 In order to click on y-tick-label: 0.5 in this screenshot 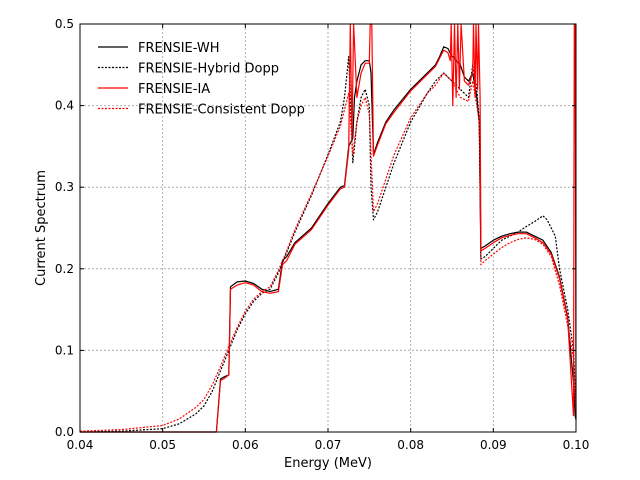, I will do `click(64, 24)`.